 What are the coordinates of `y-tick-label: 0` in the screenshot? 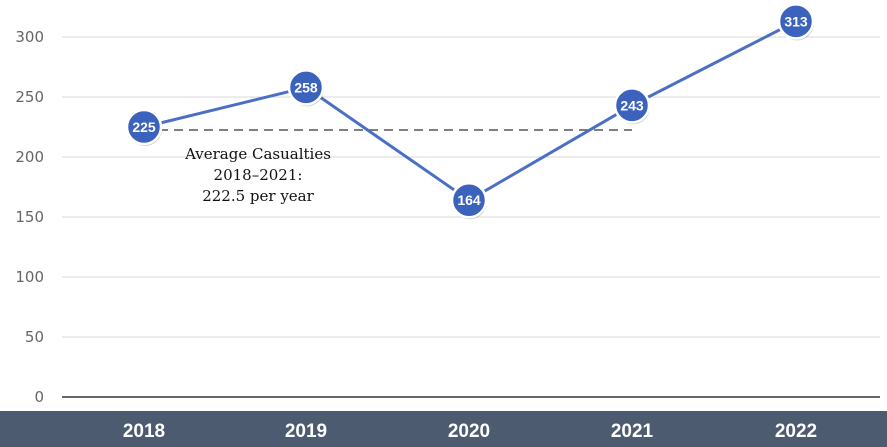 It's located at (39, 397).